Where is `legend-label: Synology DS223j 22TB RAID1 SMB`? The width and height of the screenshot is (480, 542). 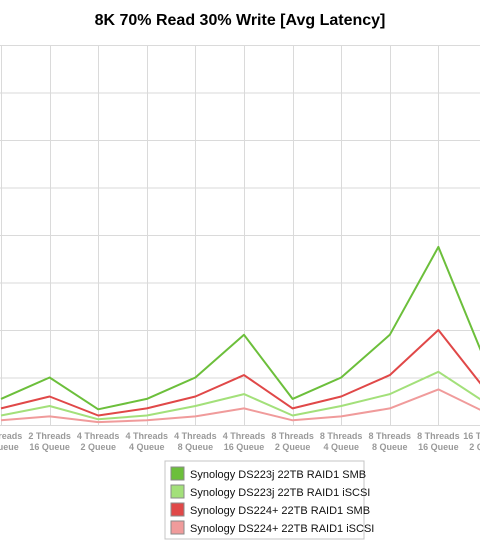 legend-label: Synology DS223j 22TB RAID1 SMB is located at coordinates (278, 475).